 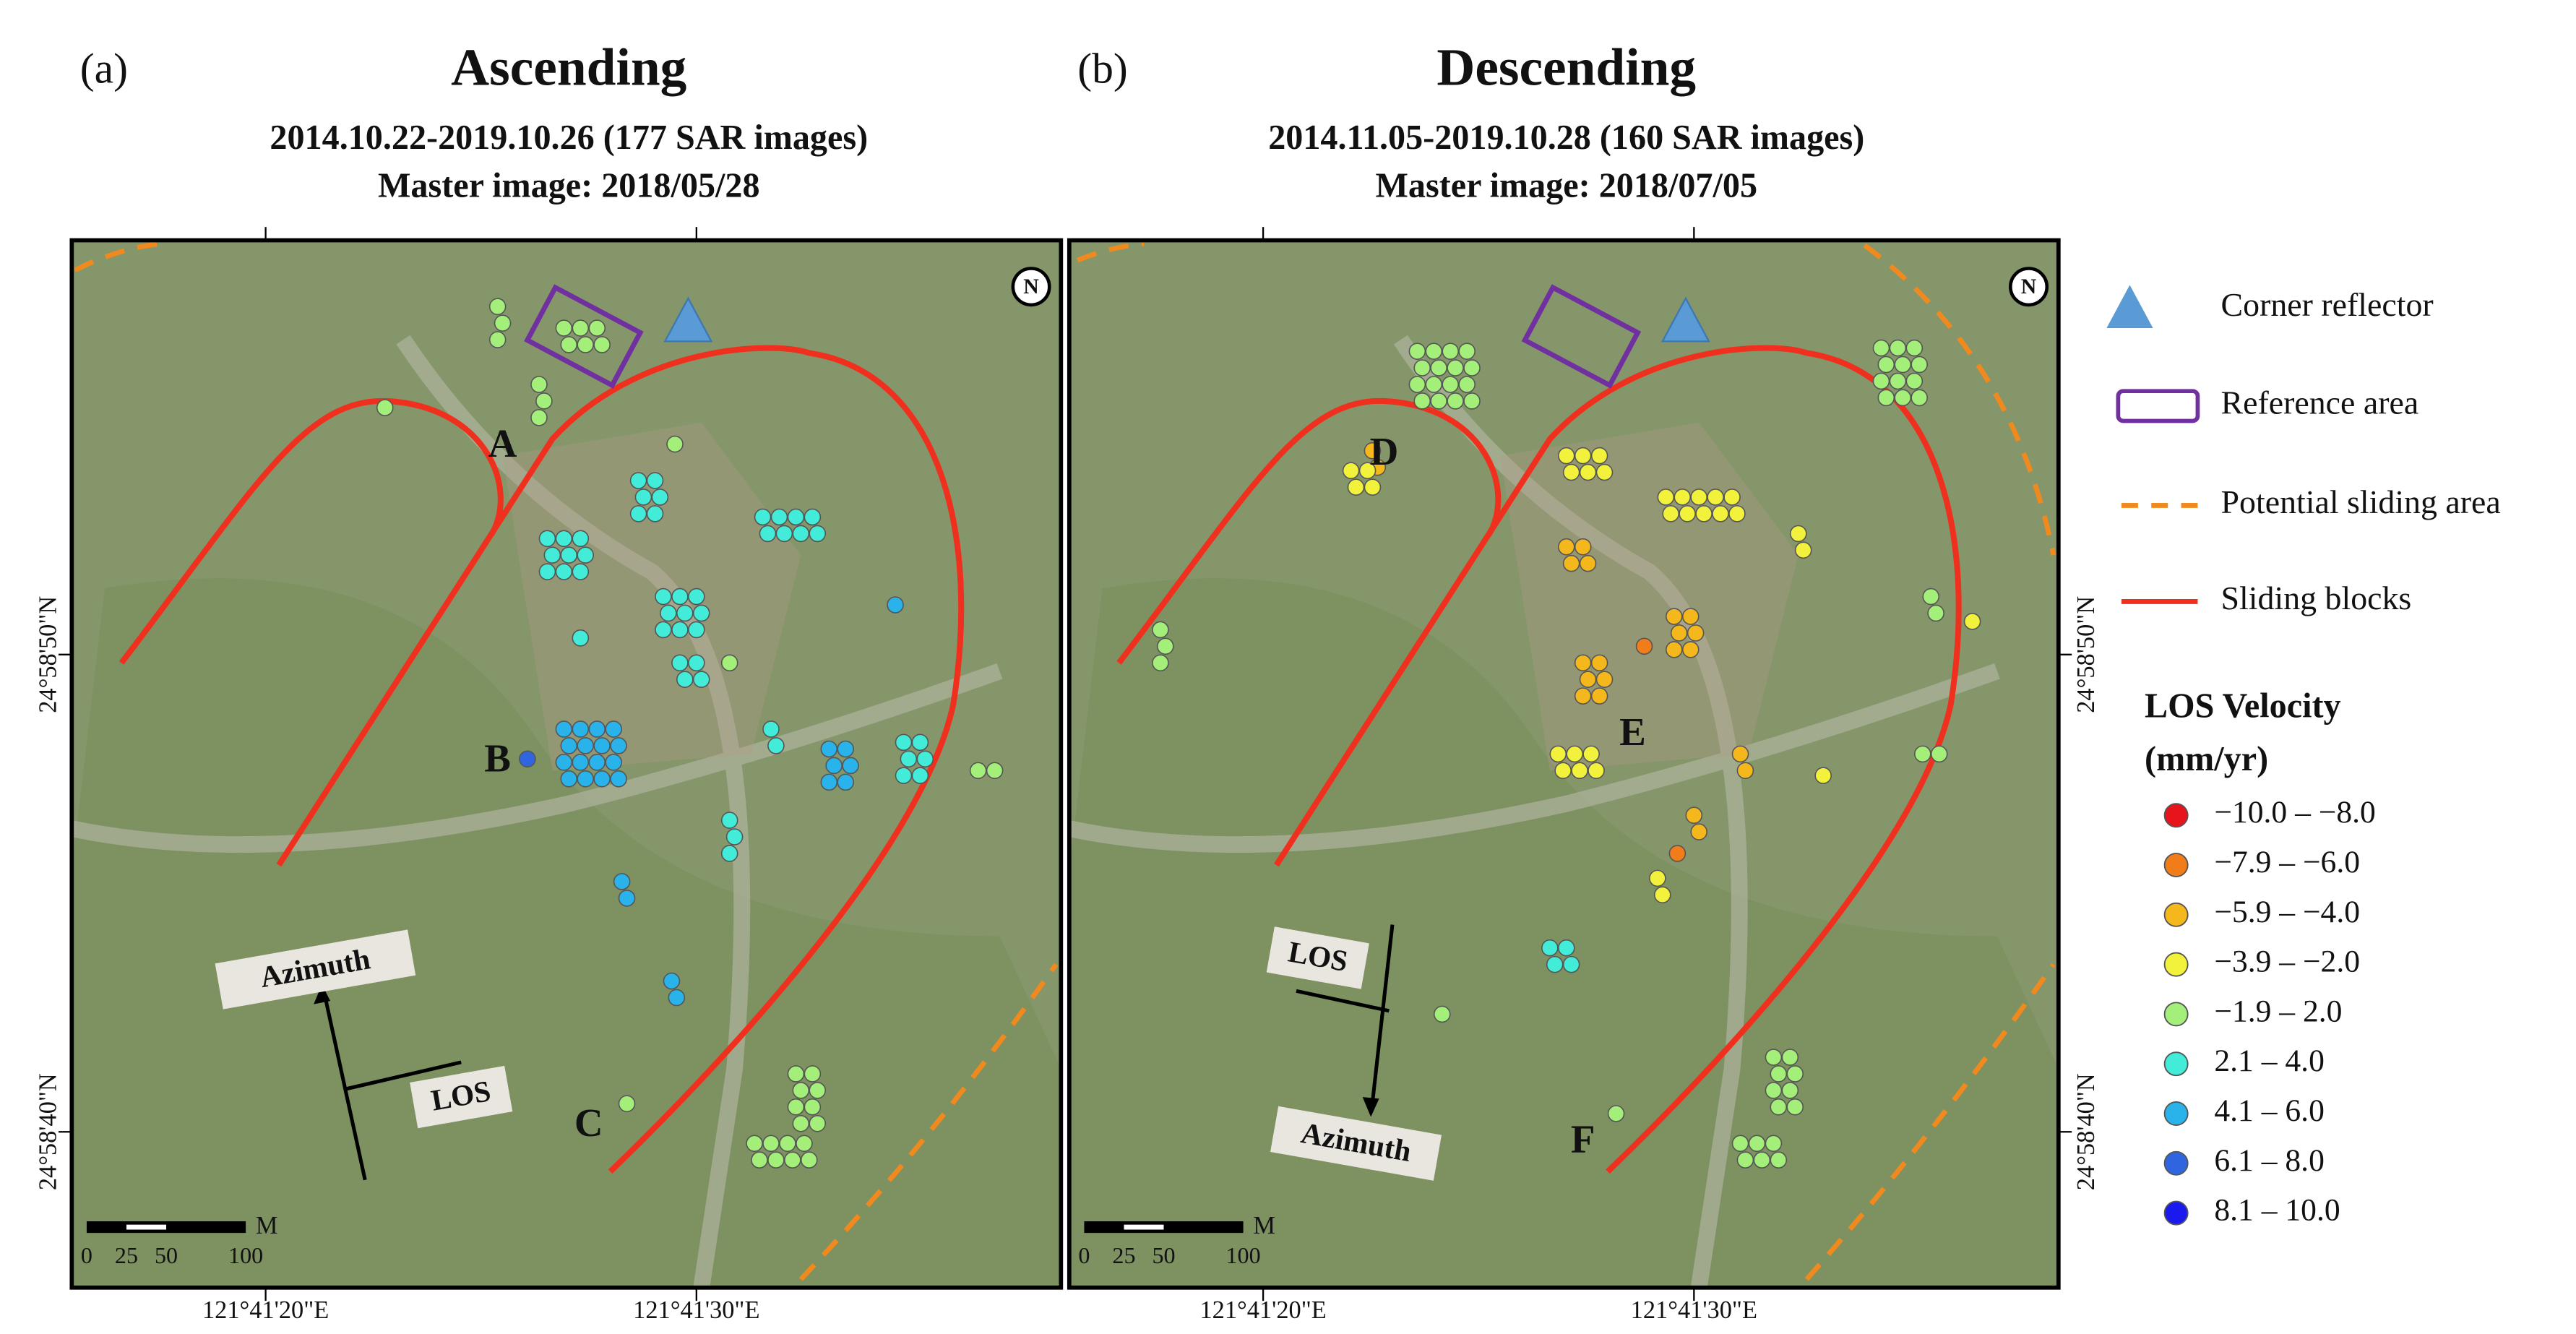 What do you see at coordinates (569, 138) in the screenshot?
I see `panel-subtitle: 2014.10.22-2019.10.26 (177 SAR images)` at bounding box center [569, 138].